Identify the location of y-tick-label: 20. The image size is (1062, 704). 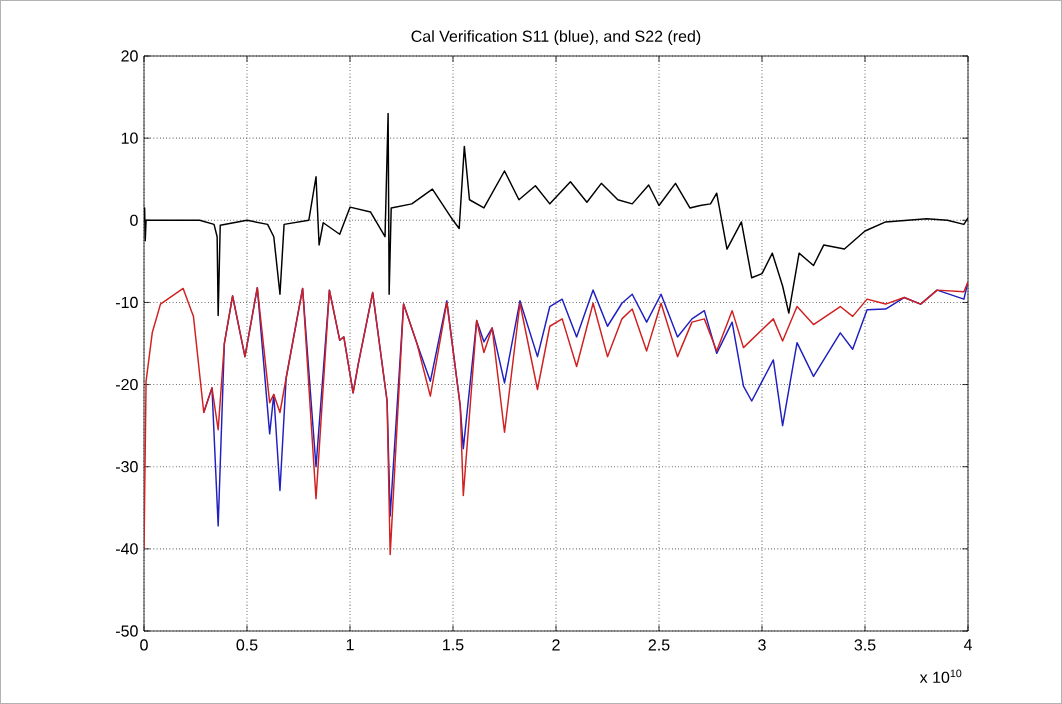
(129, 56).